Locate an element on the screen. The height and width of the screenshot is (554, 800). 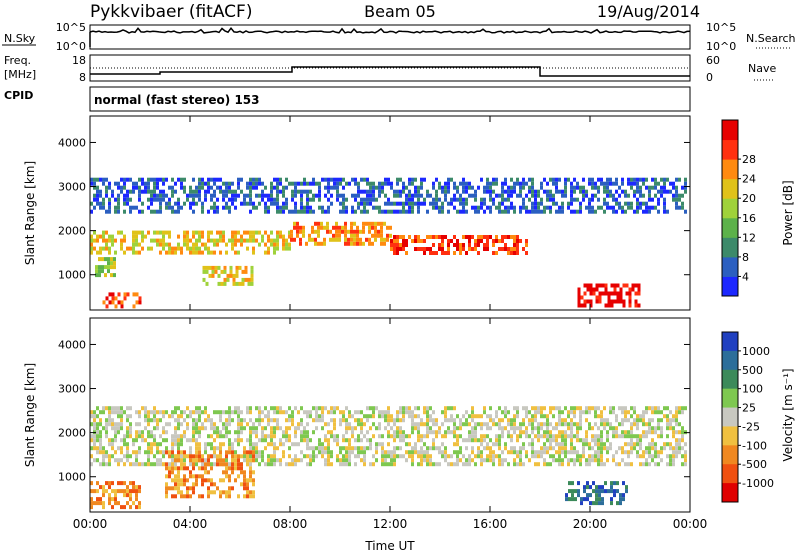
freq-trace is located at coordinates (390, 71).